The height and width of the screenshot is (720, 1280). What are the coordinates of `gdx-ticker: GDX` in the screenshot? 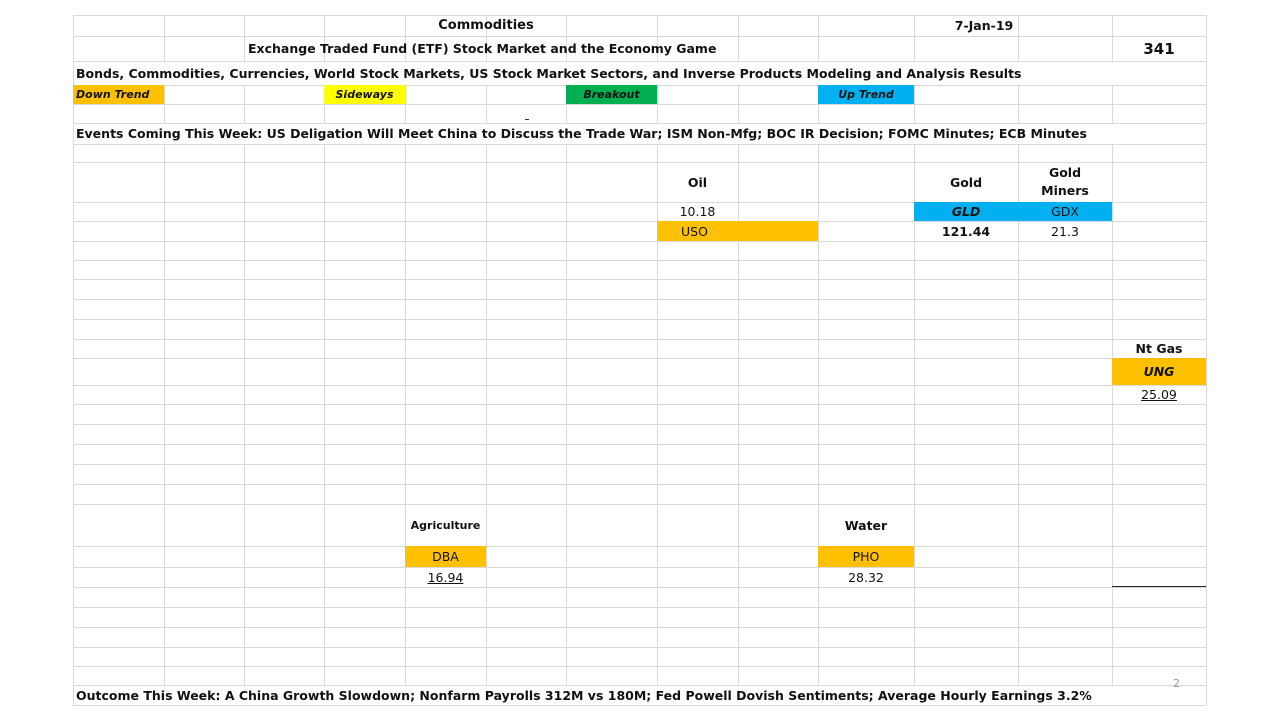 It's located at (1065, 211).